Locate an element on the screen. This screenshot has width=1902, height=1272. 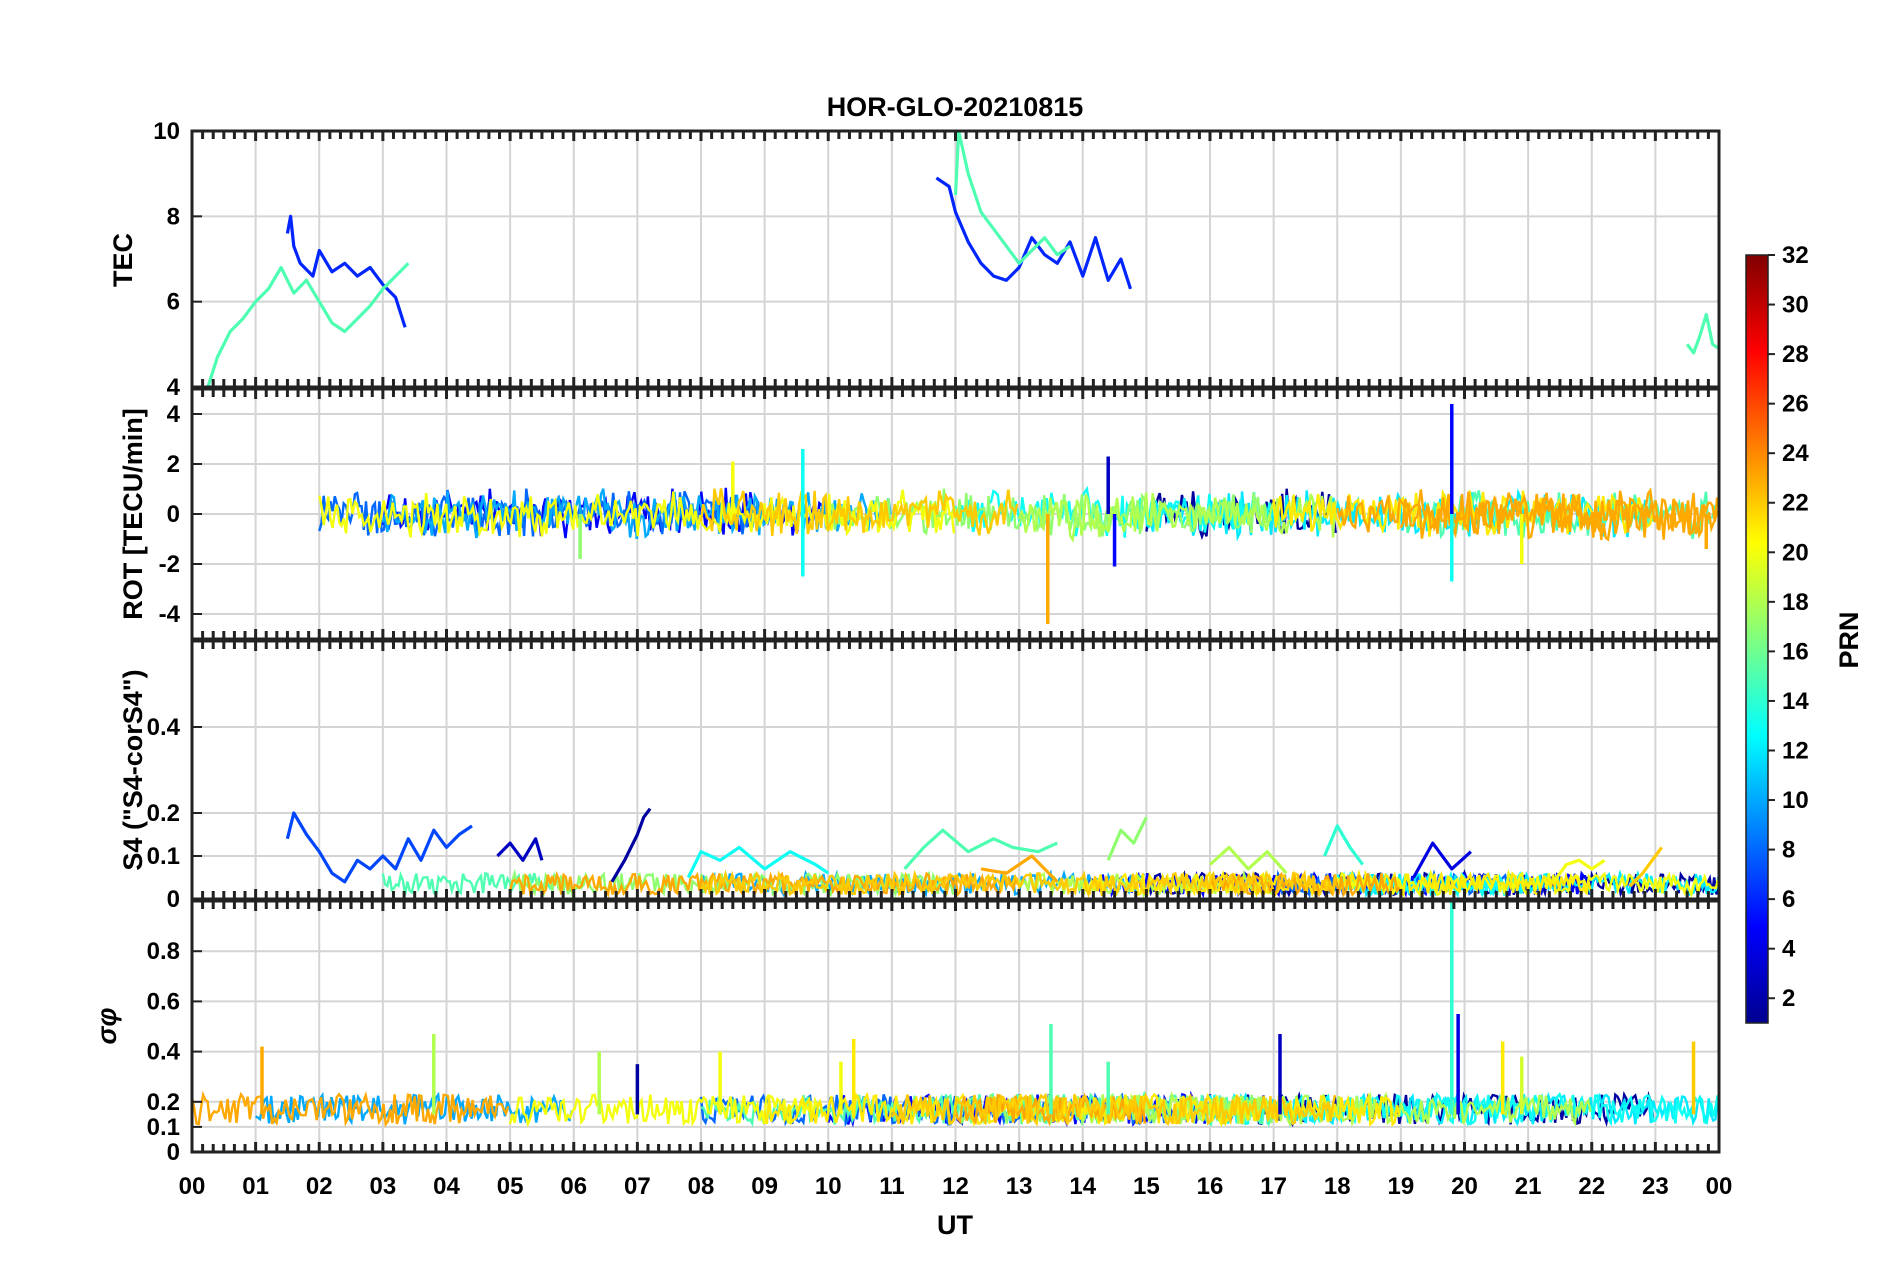
x-tick-label: 09 is located at coordinates (764, 1186).